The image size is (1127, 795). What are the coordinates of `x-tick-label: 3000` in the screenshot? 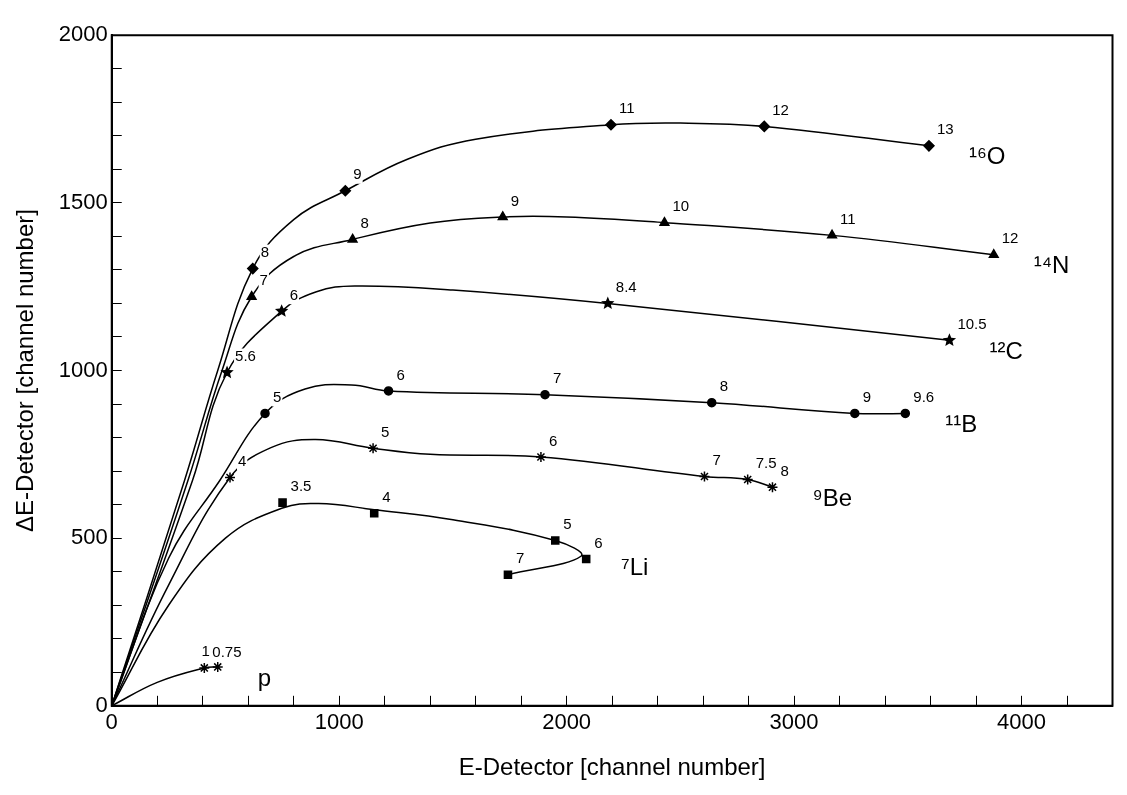 It's located at (794, 722).